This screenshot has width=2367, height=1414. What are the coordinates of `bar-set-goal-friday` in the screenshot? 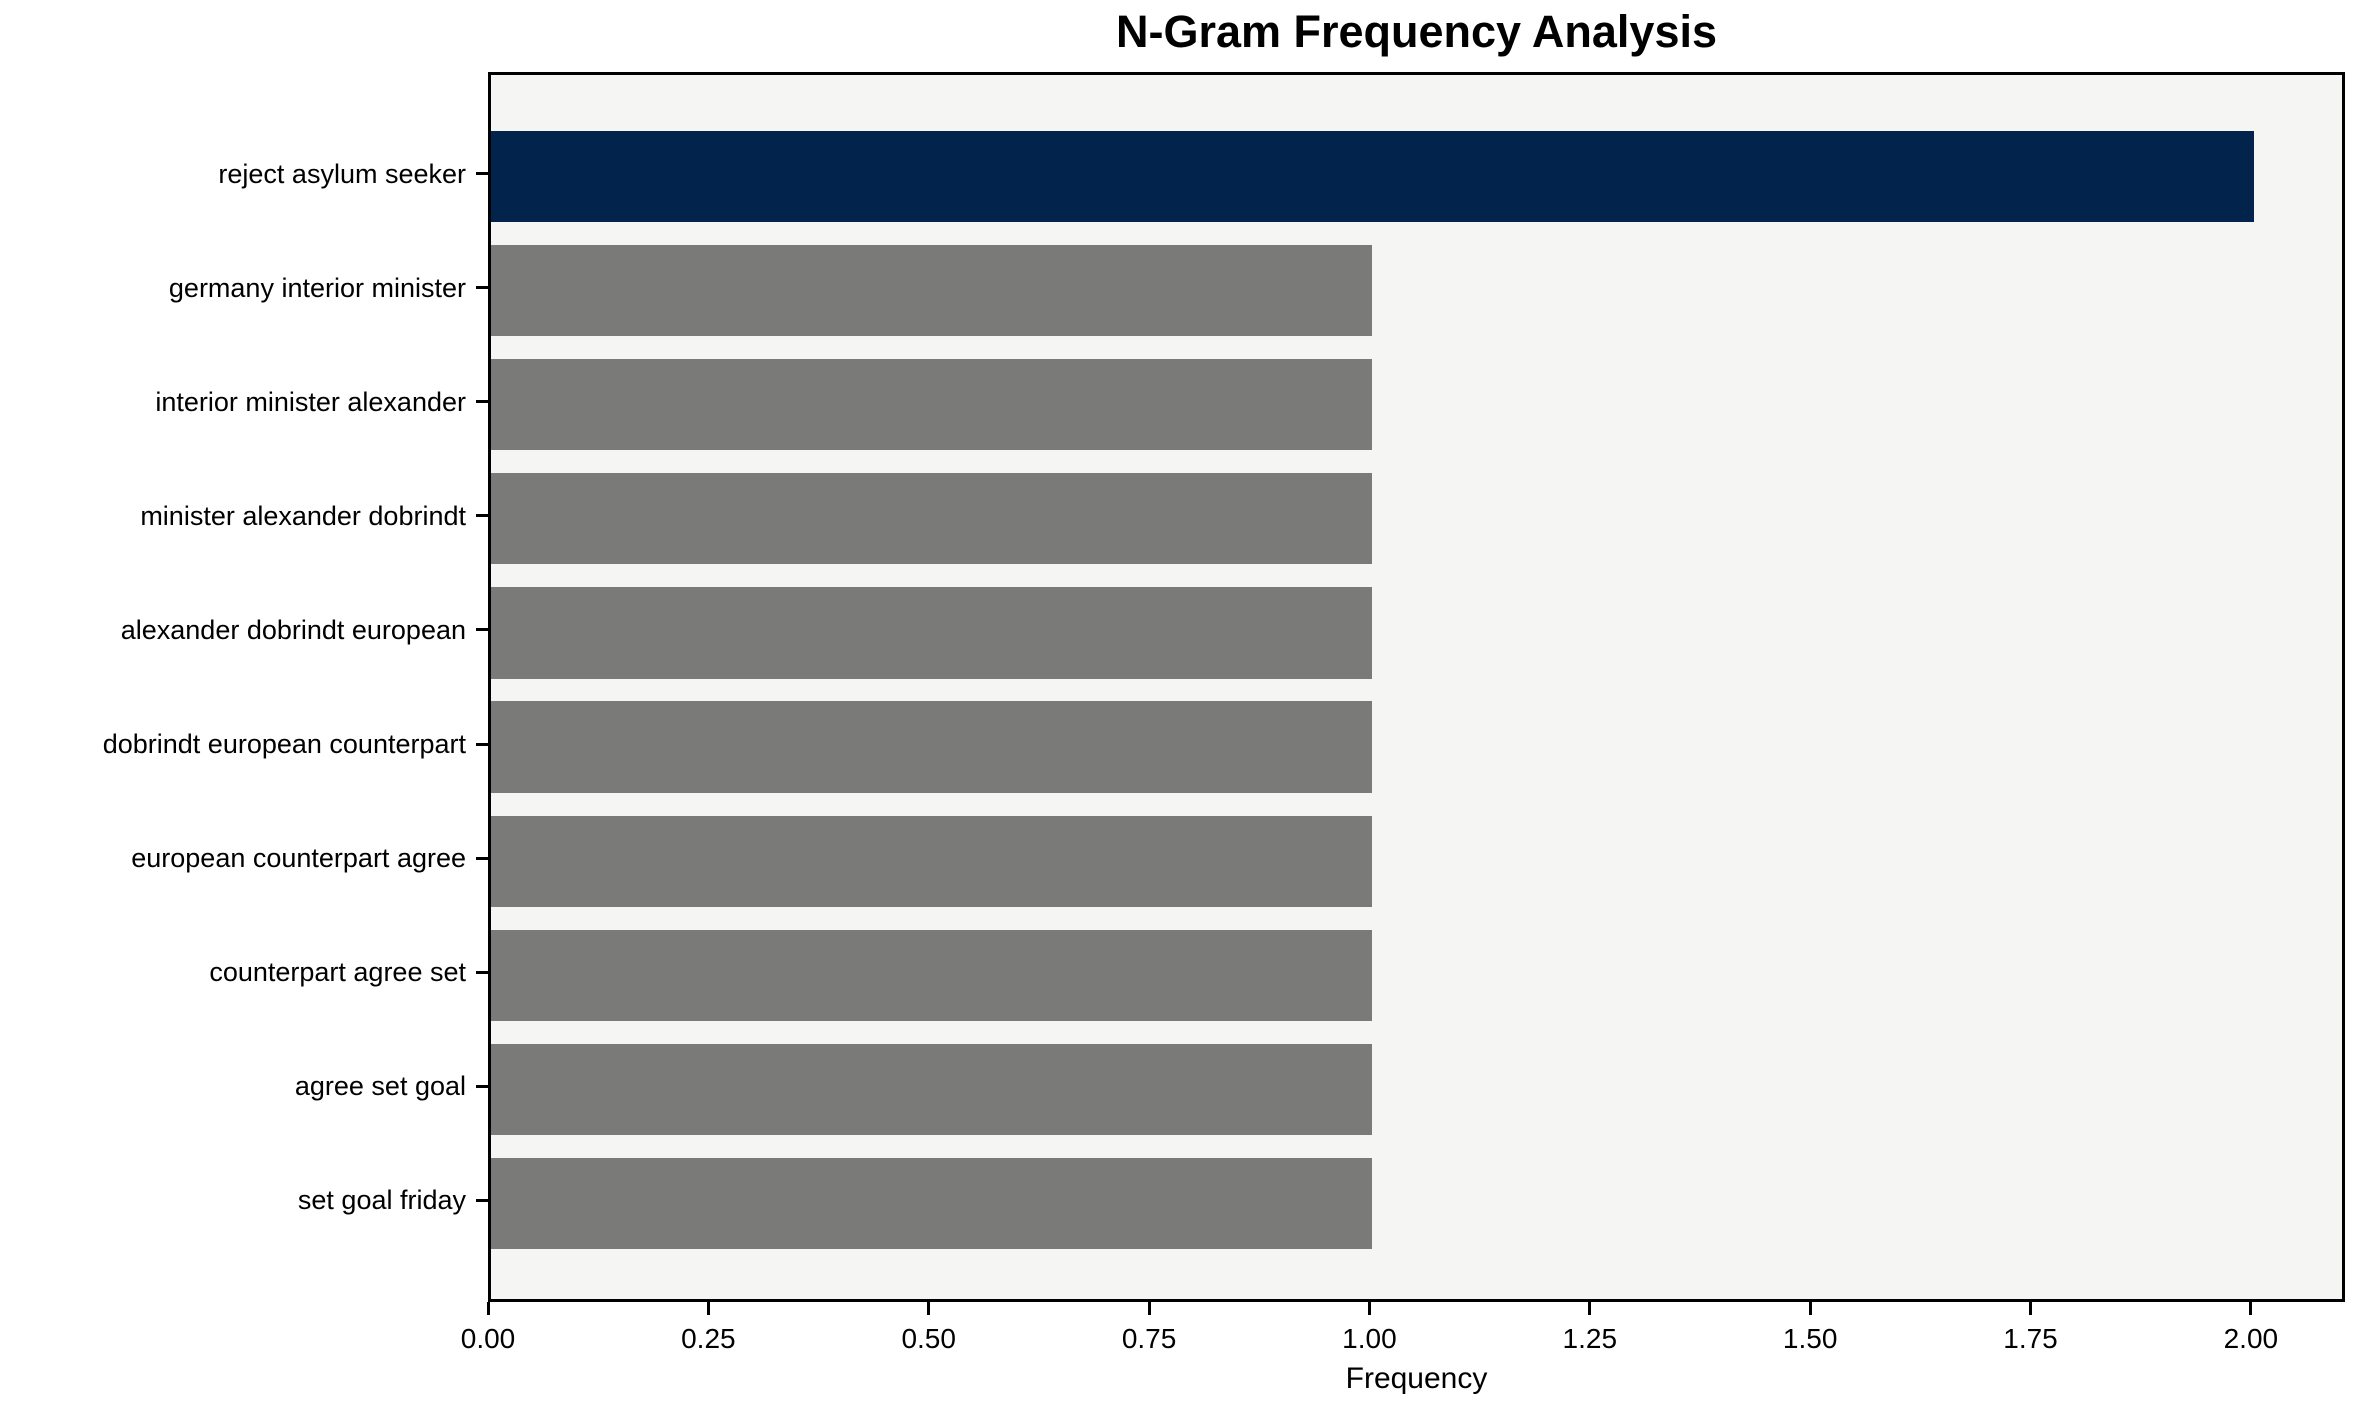 It's located at (932, 1203).